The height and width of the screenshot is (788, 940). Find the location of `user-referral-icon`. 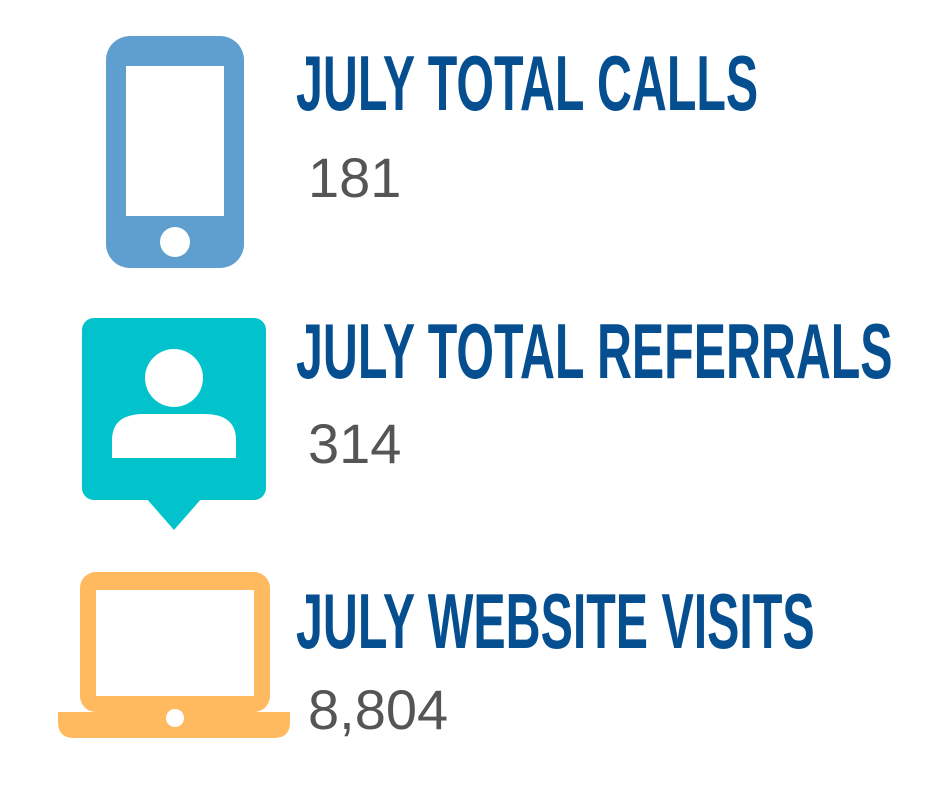

user-referral-icon is located at coordinates (174, 424).